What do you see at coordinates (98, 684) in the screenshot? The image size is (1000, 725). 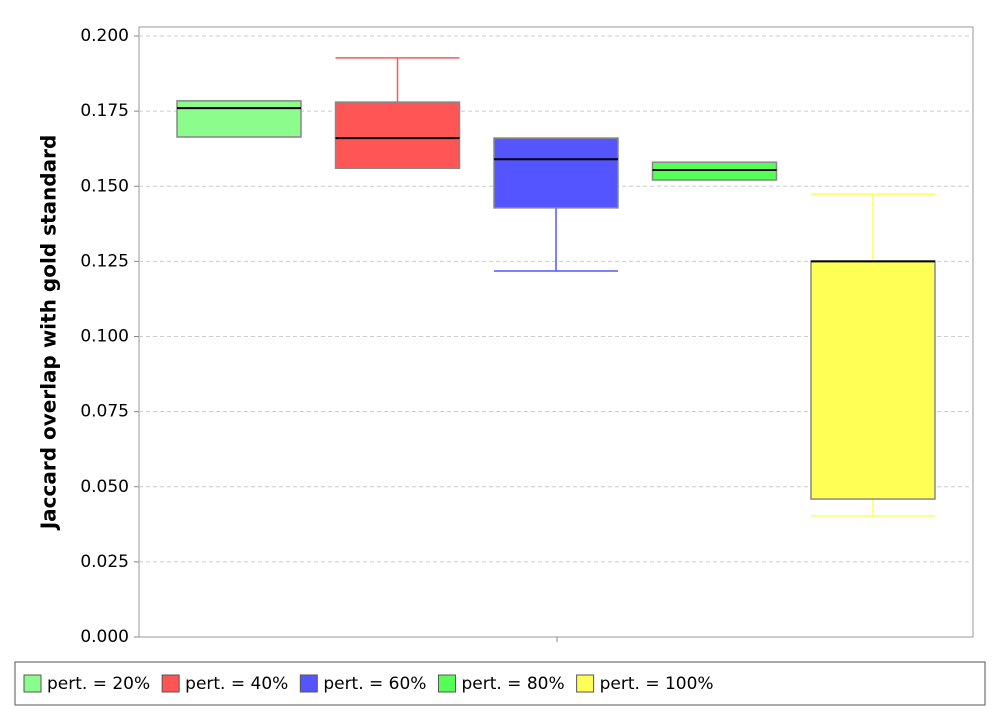 I see `legend-label: pert. = 20%` at bounding box center [98, 684].